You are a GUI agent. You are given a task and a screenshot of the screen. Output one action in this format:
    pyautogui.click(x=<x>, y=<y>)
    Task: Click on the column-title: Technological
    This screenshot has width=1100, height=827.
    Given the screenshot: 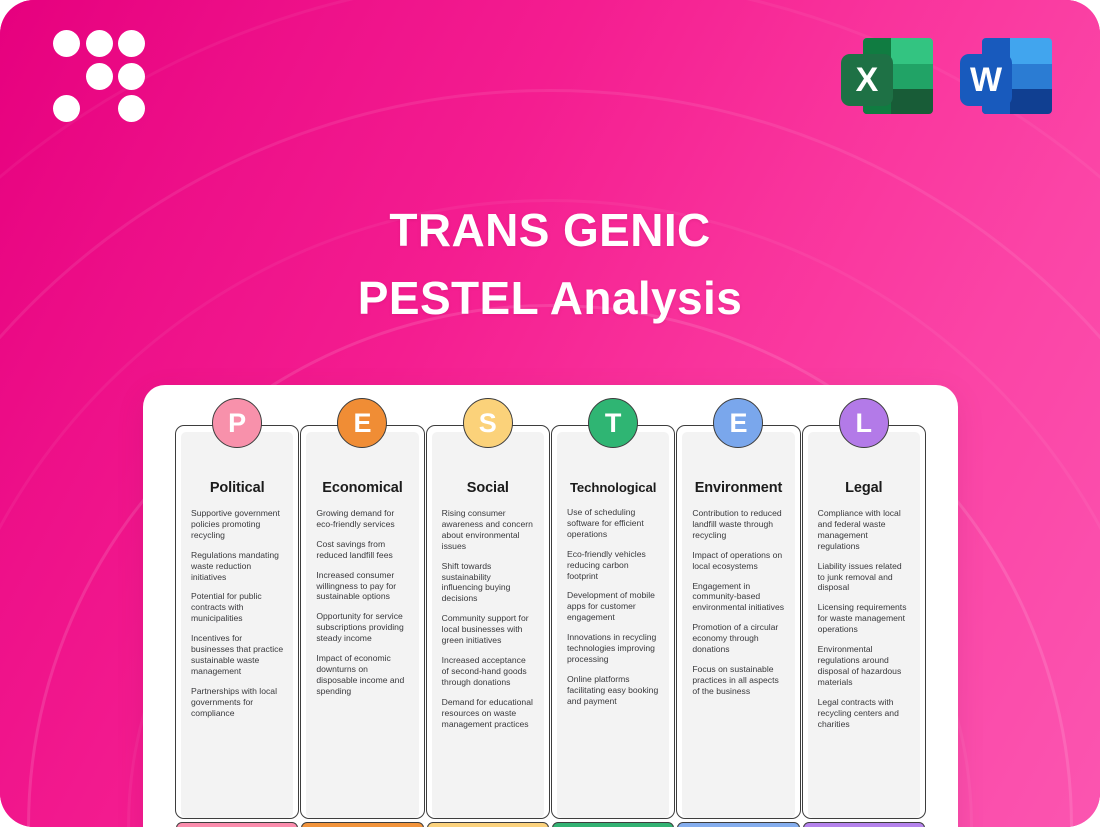 What is the action you would take?
    pyautogui.click(x=613, y=487)
    